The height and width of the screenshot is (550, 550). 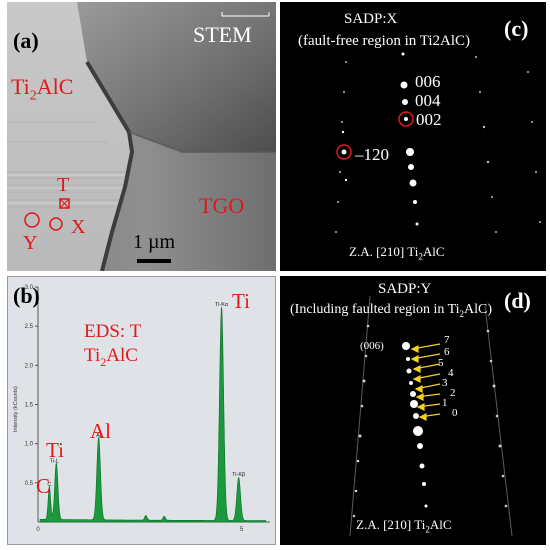 I want to click on fault-number-0: 0, so click(x=455, y=413).